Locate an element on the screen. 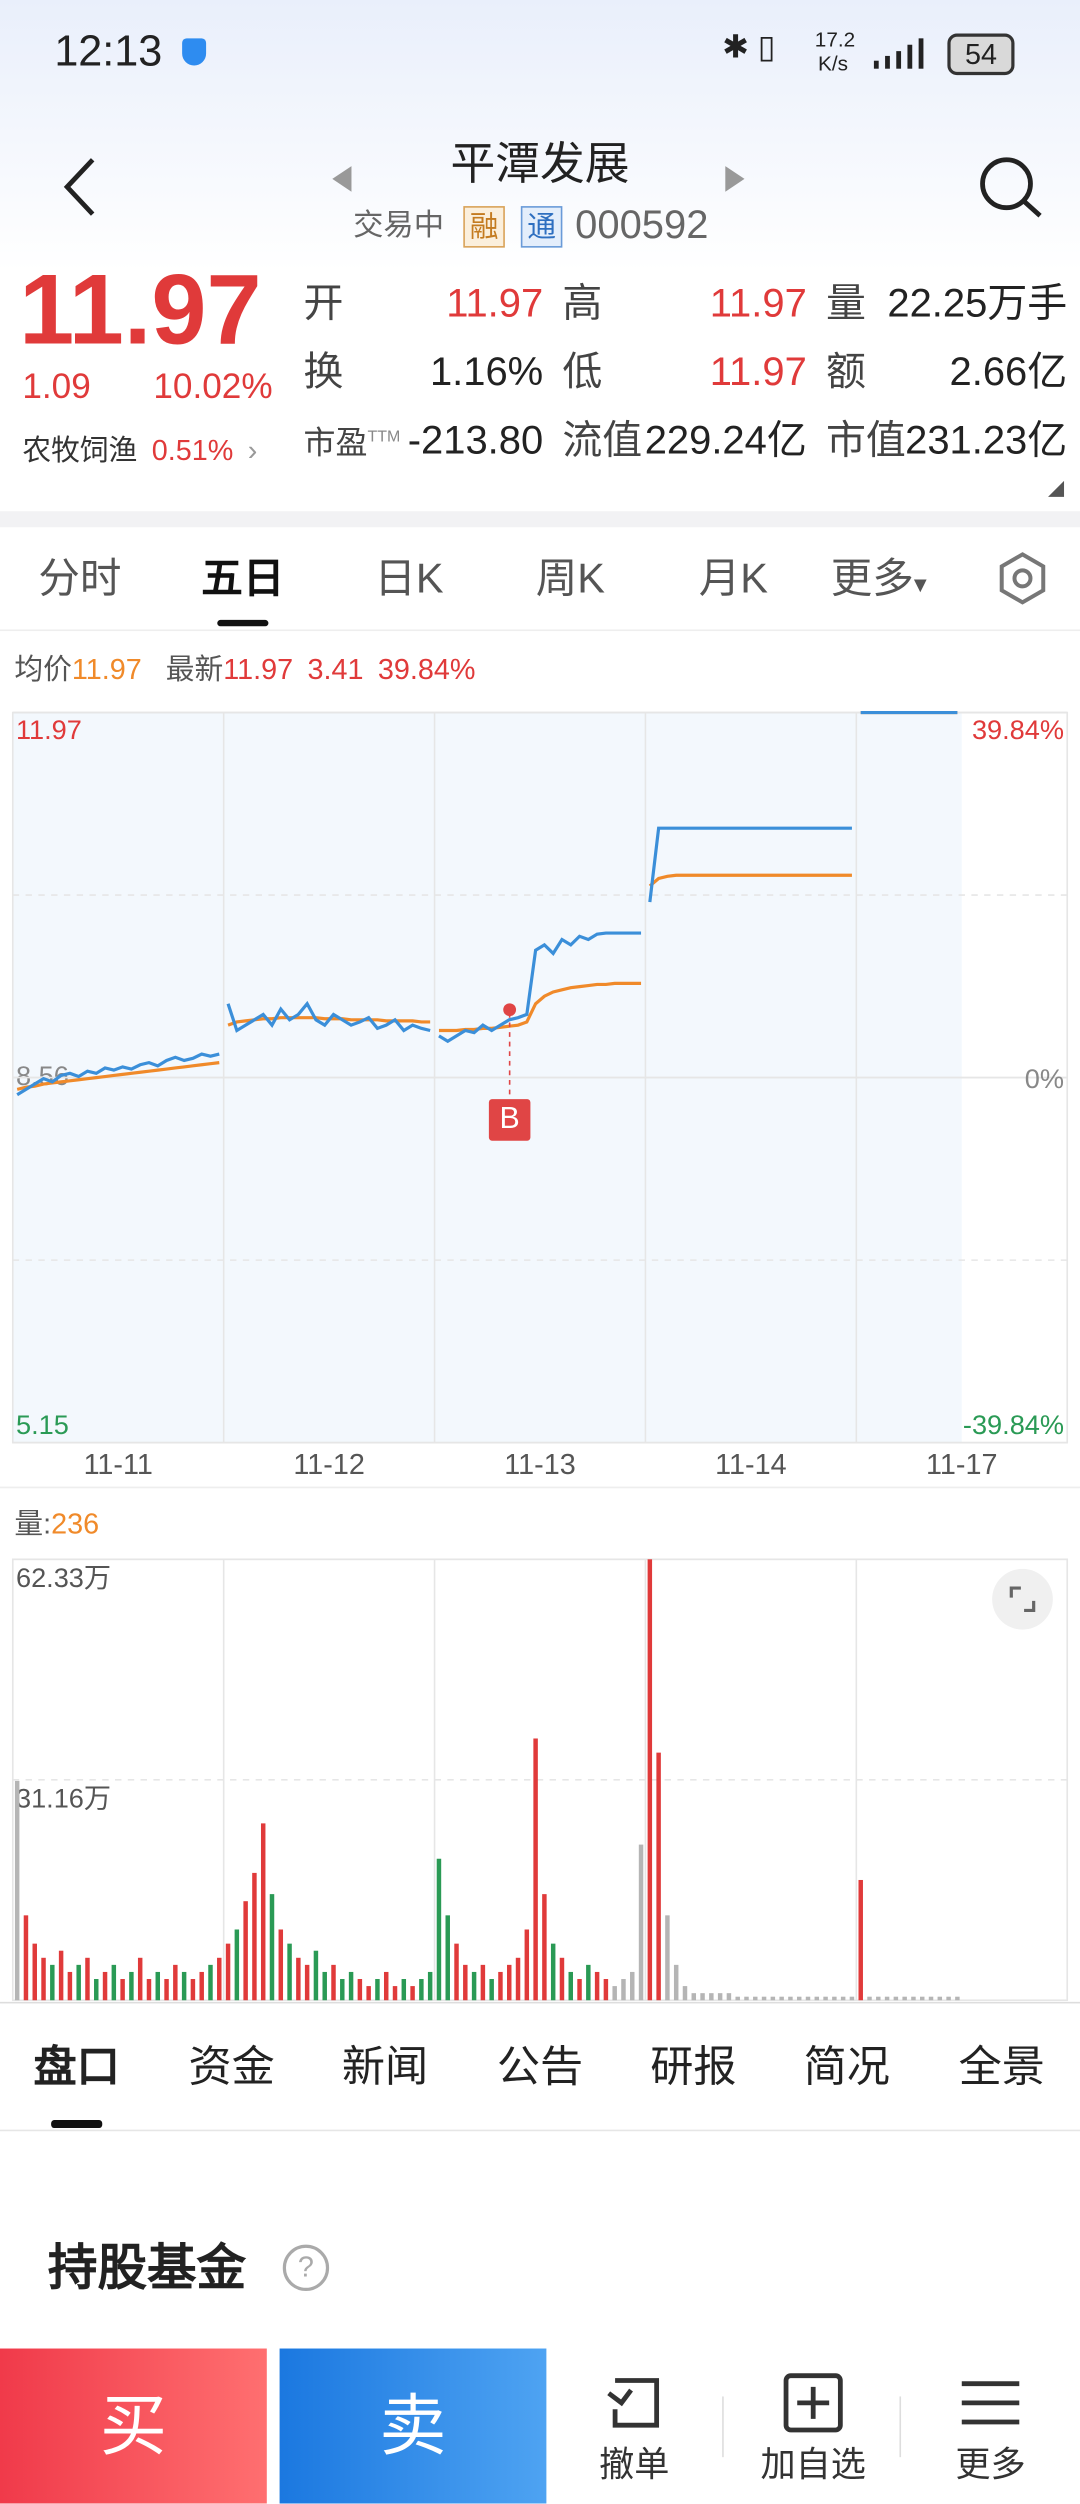  signal-icon is located at coordinates (898, 53).